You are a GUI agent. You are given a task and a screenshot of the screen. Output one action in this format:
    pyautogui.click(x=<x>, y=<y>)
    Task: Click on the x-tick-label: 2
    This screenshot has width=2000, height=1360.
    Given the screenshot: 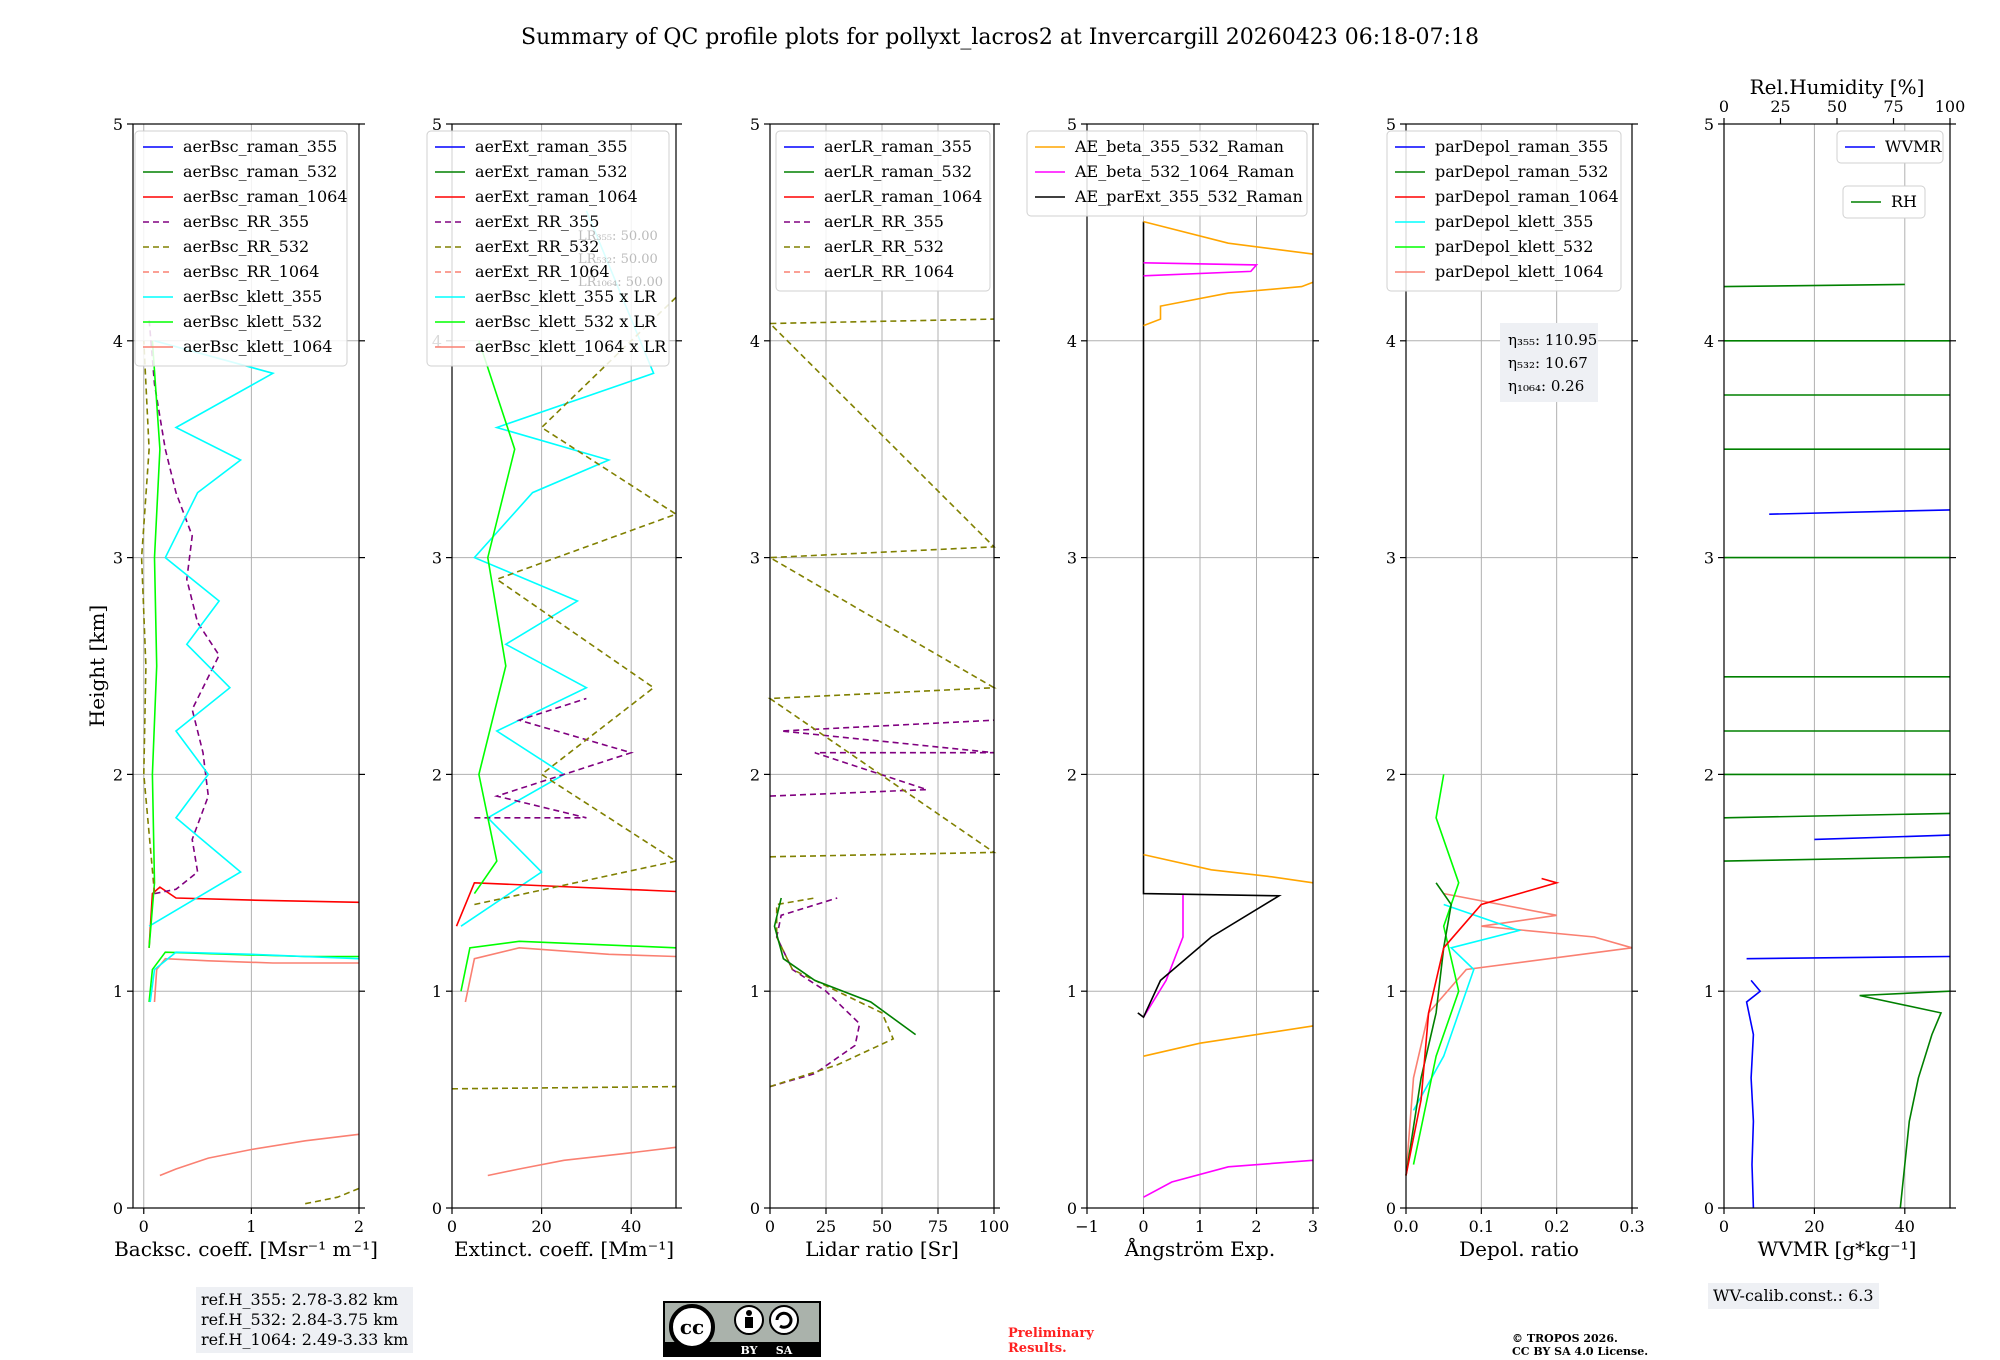 What is the action you would take?
    pyautogui.click(x=1256, y=1226)
    